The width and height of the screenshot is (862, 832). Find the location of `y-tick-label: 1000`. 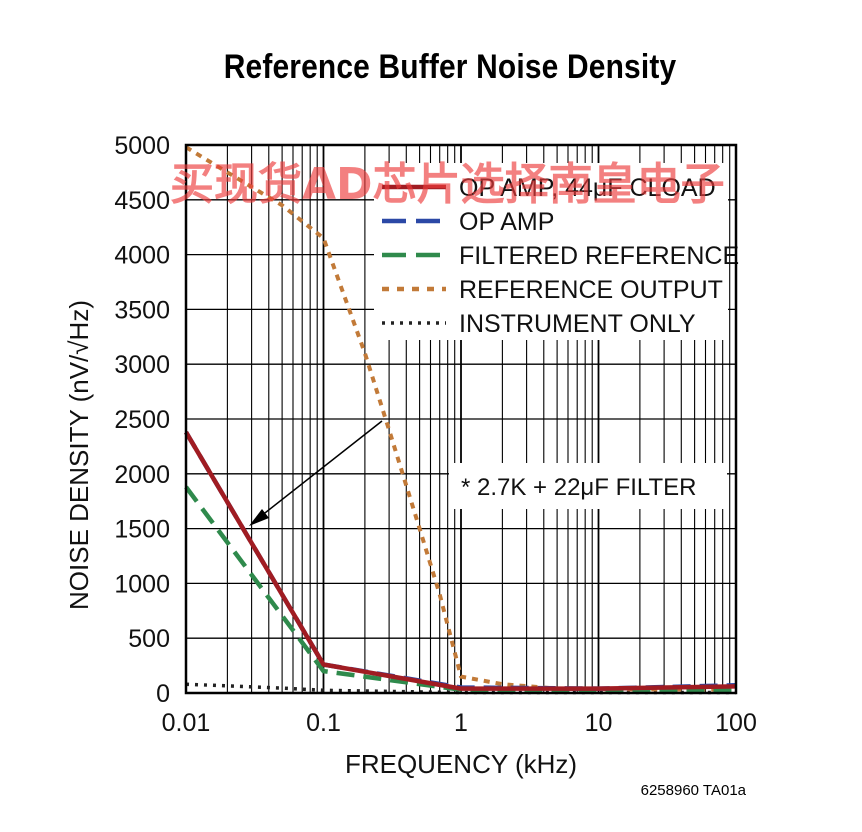

y-tick-label: 1000 is located at coordinates (142, 584).